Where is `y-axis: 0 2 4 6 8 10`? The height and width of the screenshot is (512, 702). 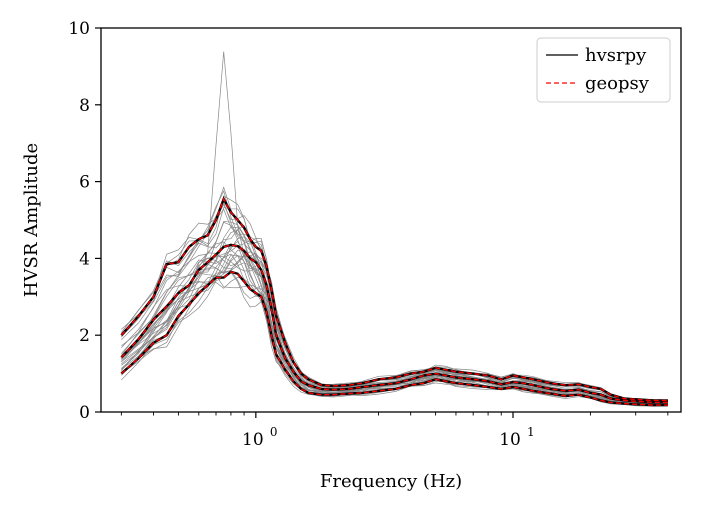
y-axis: 0 2 4 6 8 10 is located at coordinates (84, 221).